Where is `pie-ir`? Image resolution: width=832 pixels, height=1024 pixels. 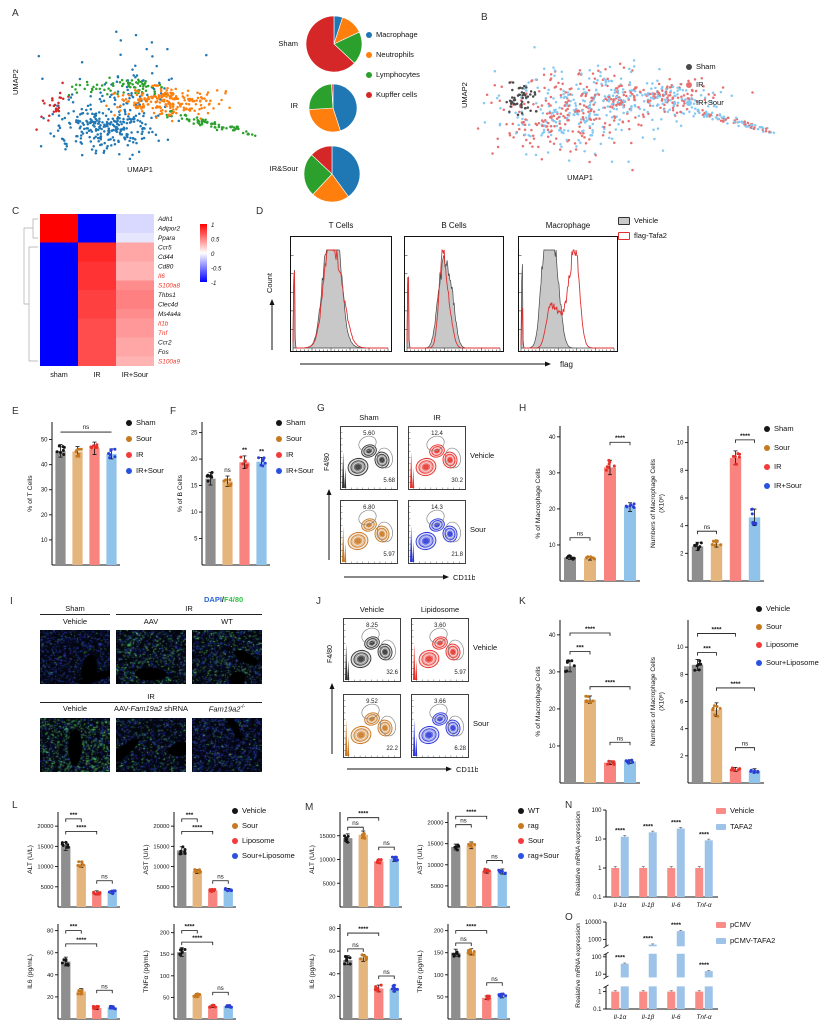
pie-ir is located at coordinates (333, 110).